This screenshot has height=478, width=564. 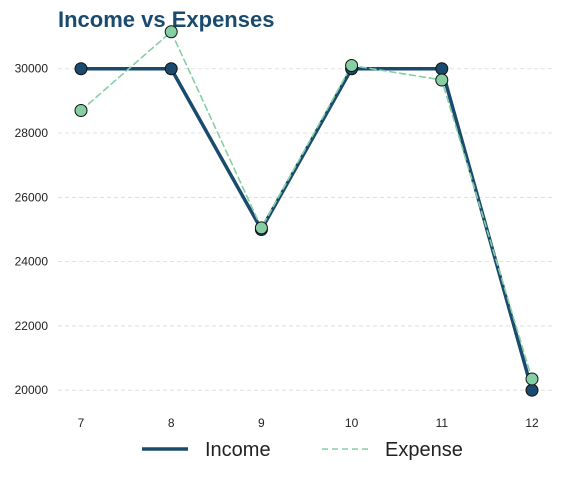 I want to click on y-axis-ticks: 20000 22000 24000 26000 28000 30000, so click(x=32, y=229).